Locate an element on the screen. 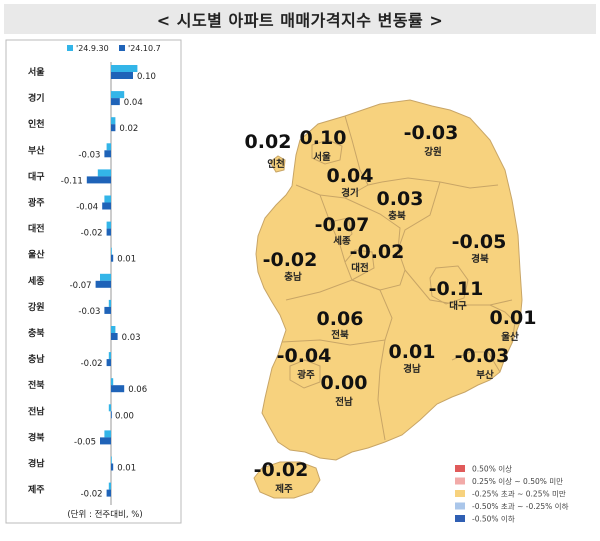 This screenshot has height=541, width=600. bar-row: 울산 0.01 is located at coordinates (82, 256).